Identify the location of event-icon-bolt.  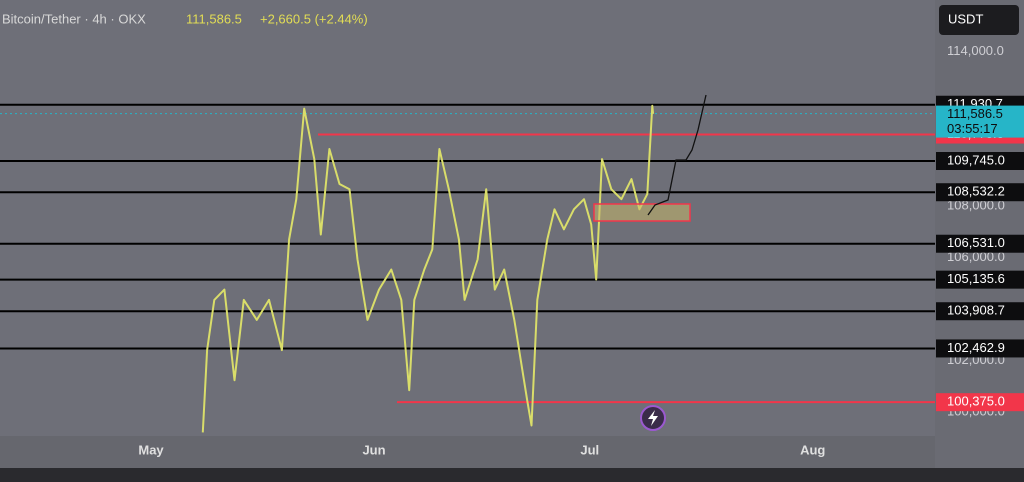
(653, 418).